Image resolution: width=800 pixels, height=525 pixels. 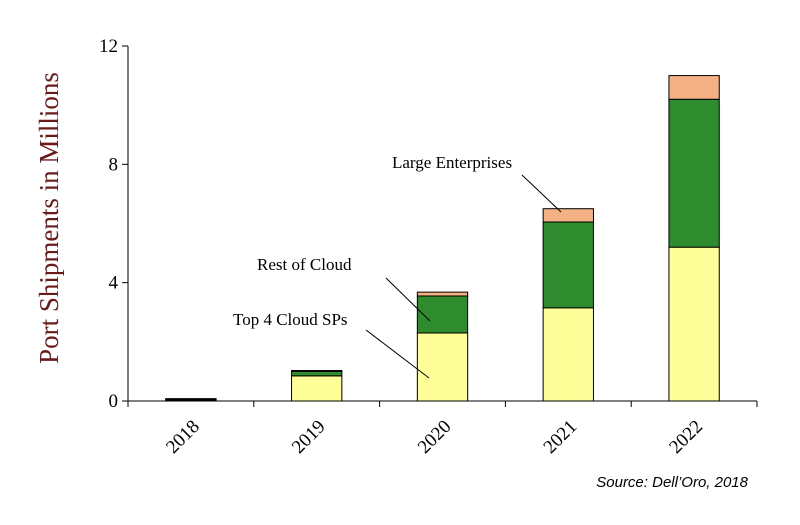 What do you see at coordinates (183, 437) in the screenshot?
I see `x-tick-label: 2018` at bounding box center [183, 437].